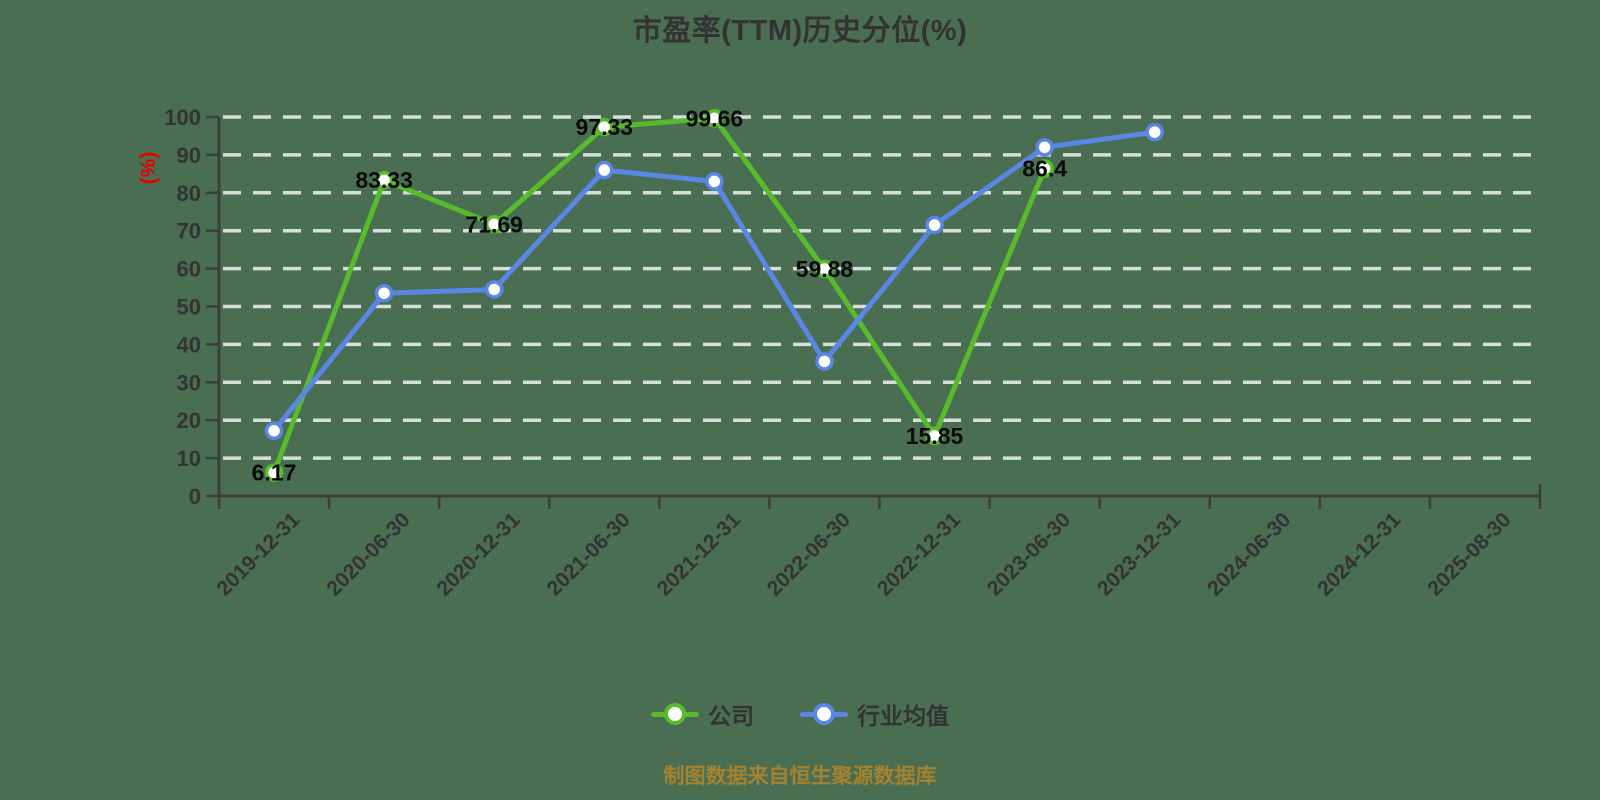 Image resolution: width=1600 pixels, height=800 pixels. I want to click on y-axis-tick-label: 70, so click(189, 231).